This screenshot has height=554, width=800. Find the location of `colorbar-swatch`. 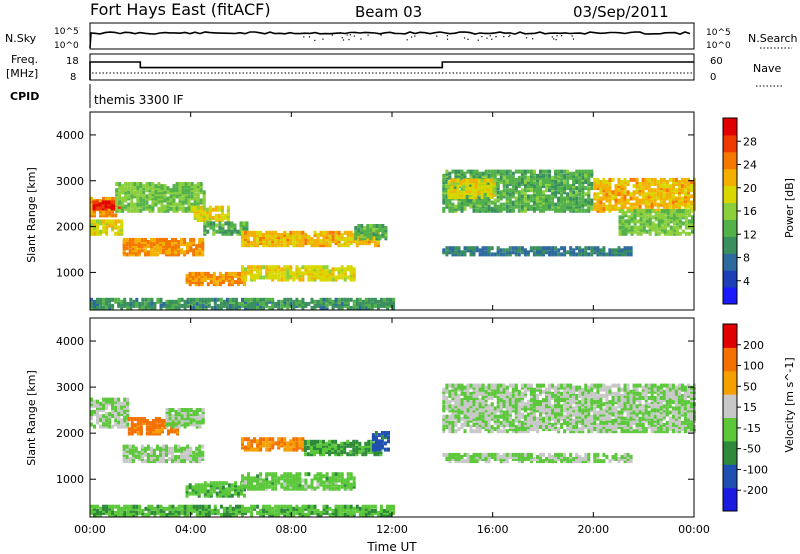

colorbar-swatch is located at coordinates (730, 160).